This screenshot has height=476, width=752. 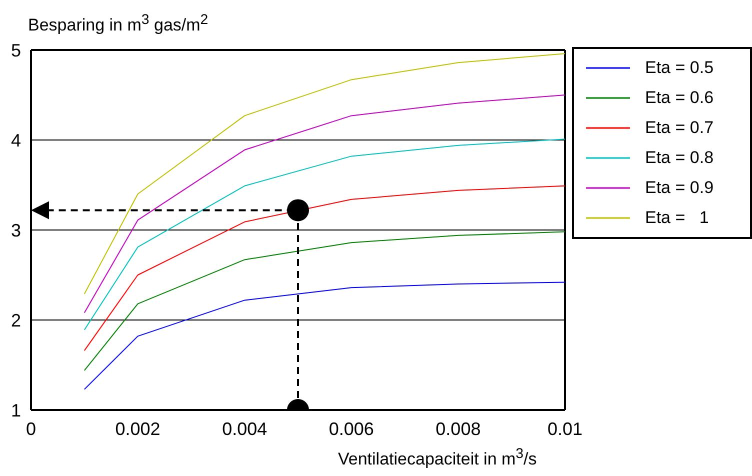 What do you see at coordinates (565, 428) in the screenshot?
I see `x-tick-label: 0.01` at bounding box center [565, 428].